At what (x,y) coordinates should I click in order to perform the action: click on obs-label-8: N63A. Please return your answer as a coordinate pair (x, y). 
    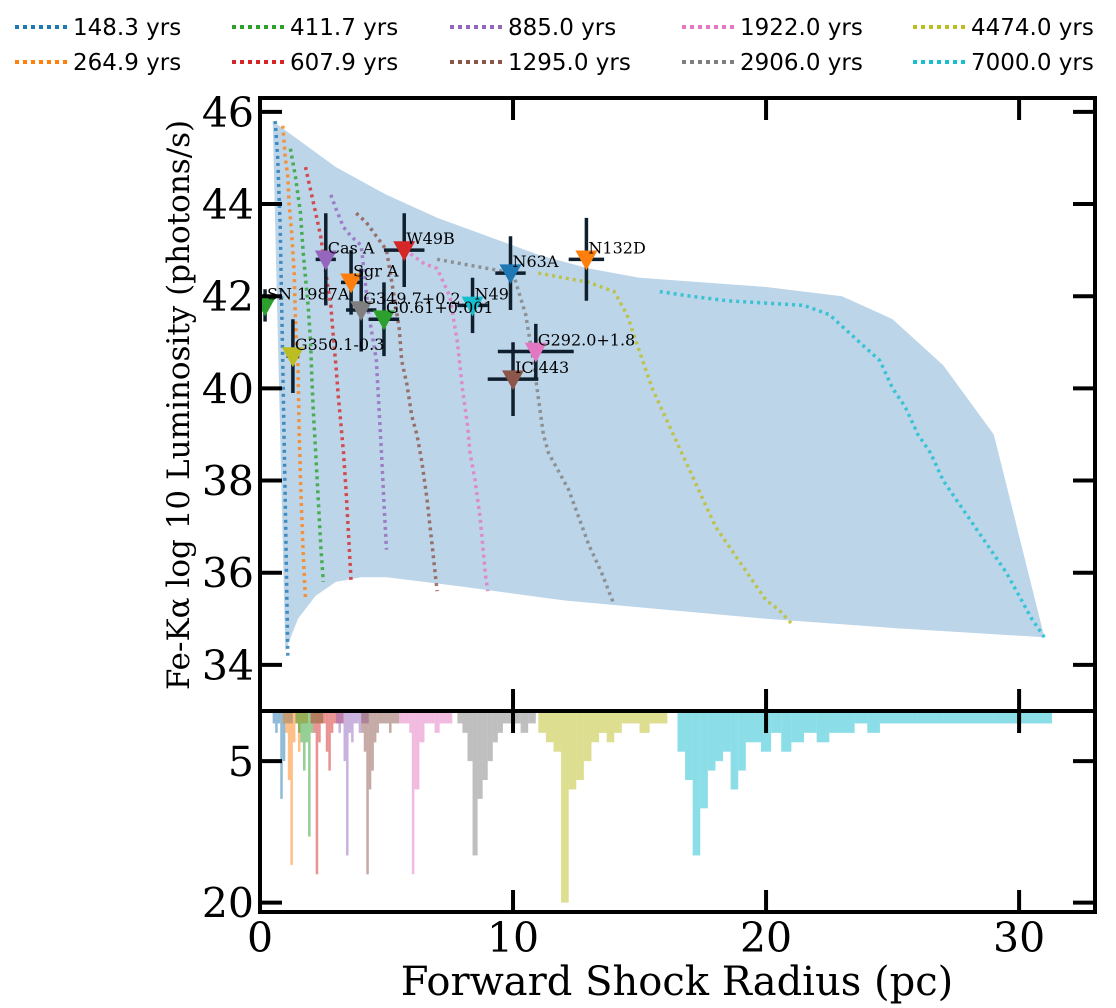
    Looking at the image, I should click on (536, 261).